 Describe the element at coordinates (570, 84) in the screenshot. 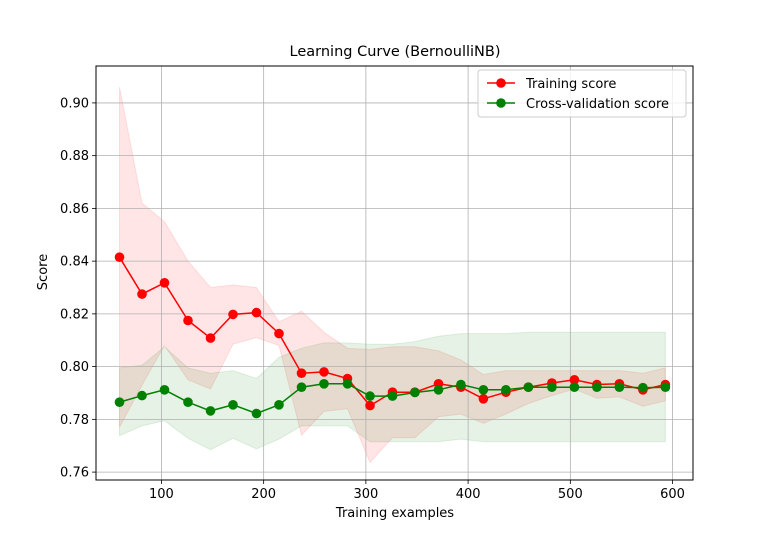

I see `legend-label-training: Training score` at that location.